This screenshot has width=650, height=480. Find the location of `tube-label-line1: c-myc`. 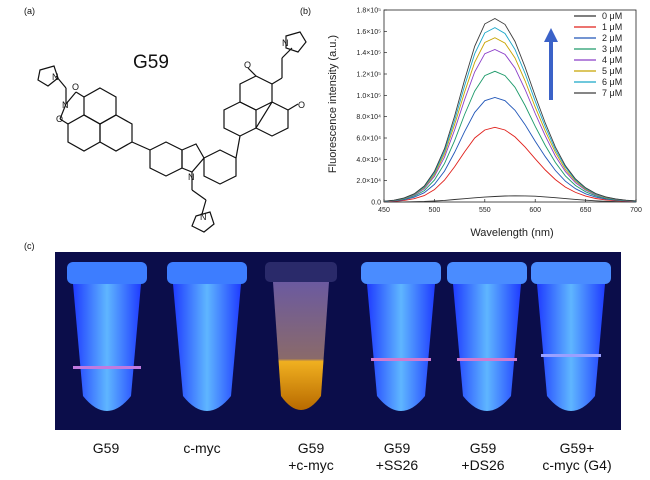

tube-label-line1: c-myc is located at coordinates (202, 448).